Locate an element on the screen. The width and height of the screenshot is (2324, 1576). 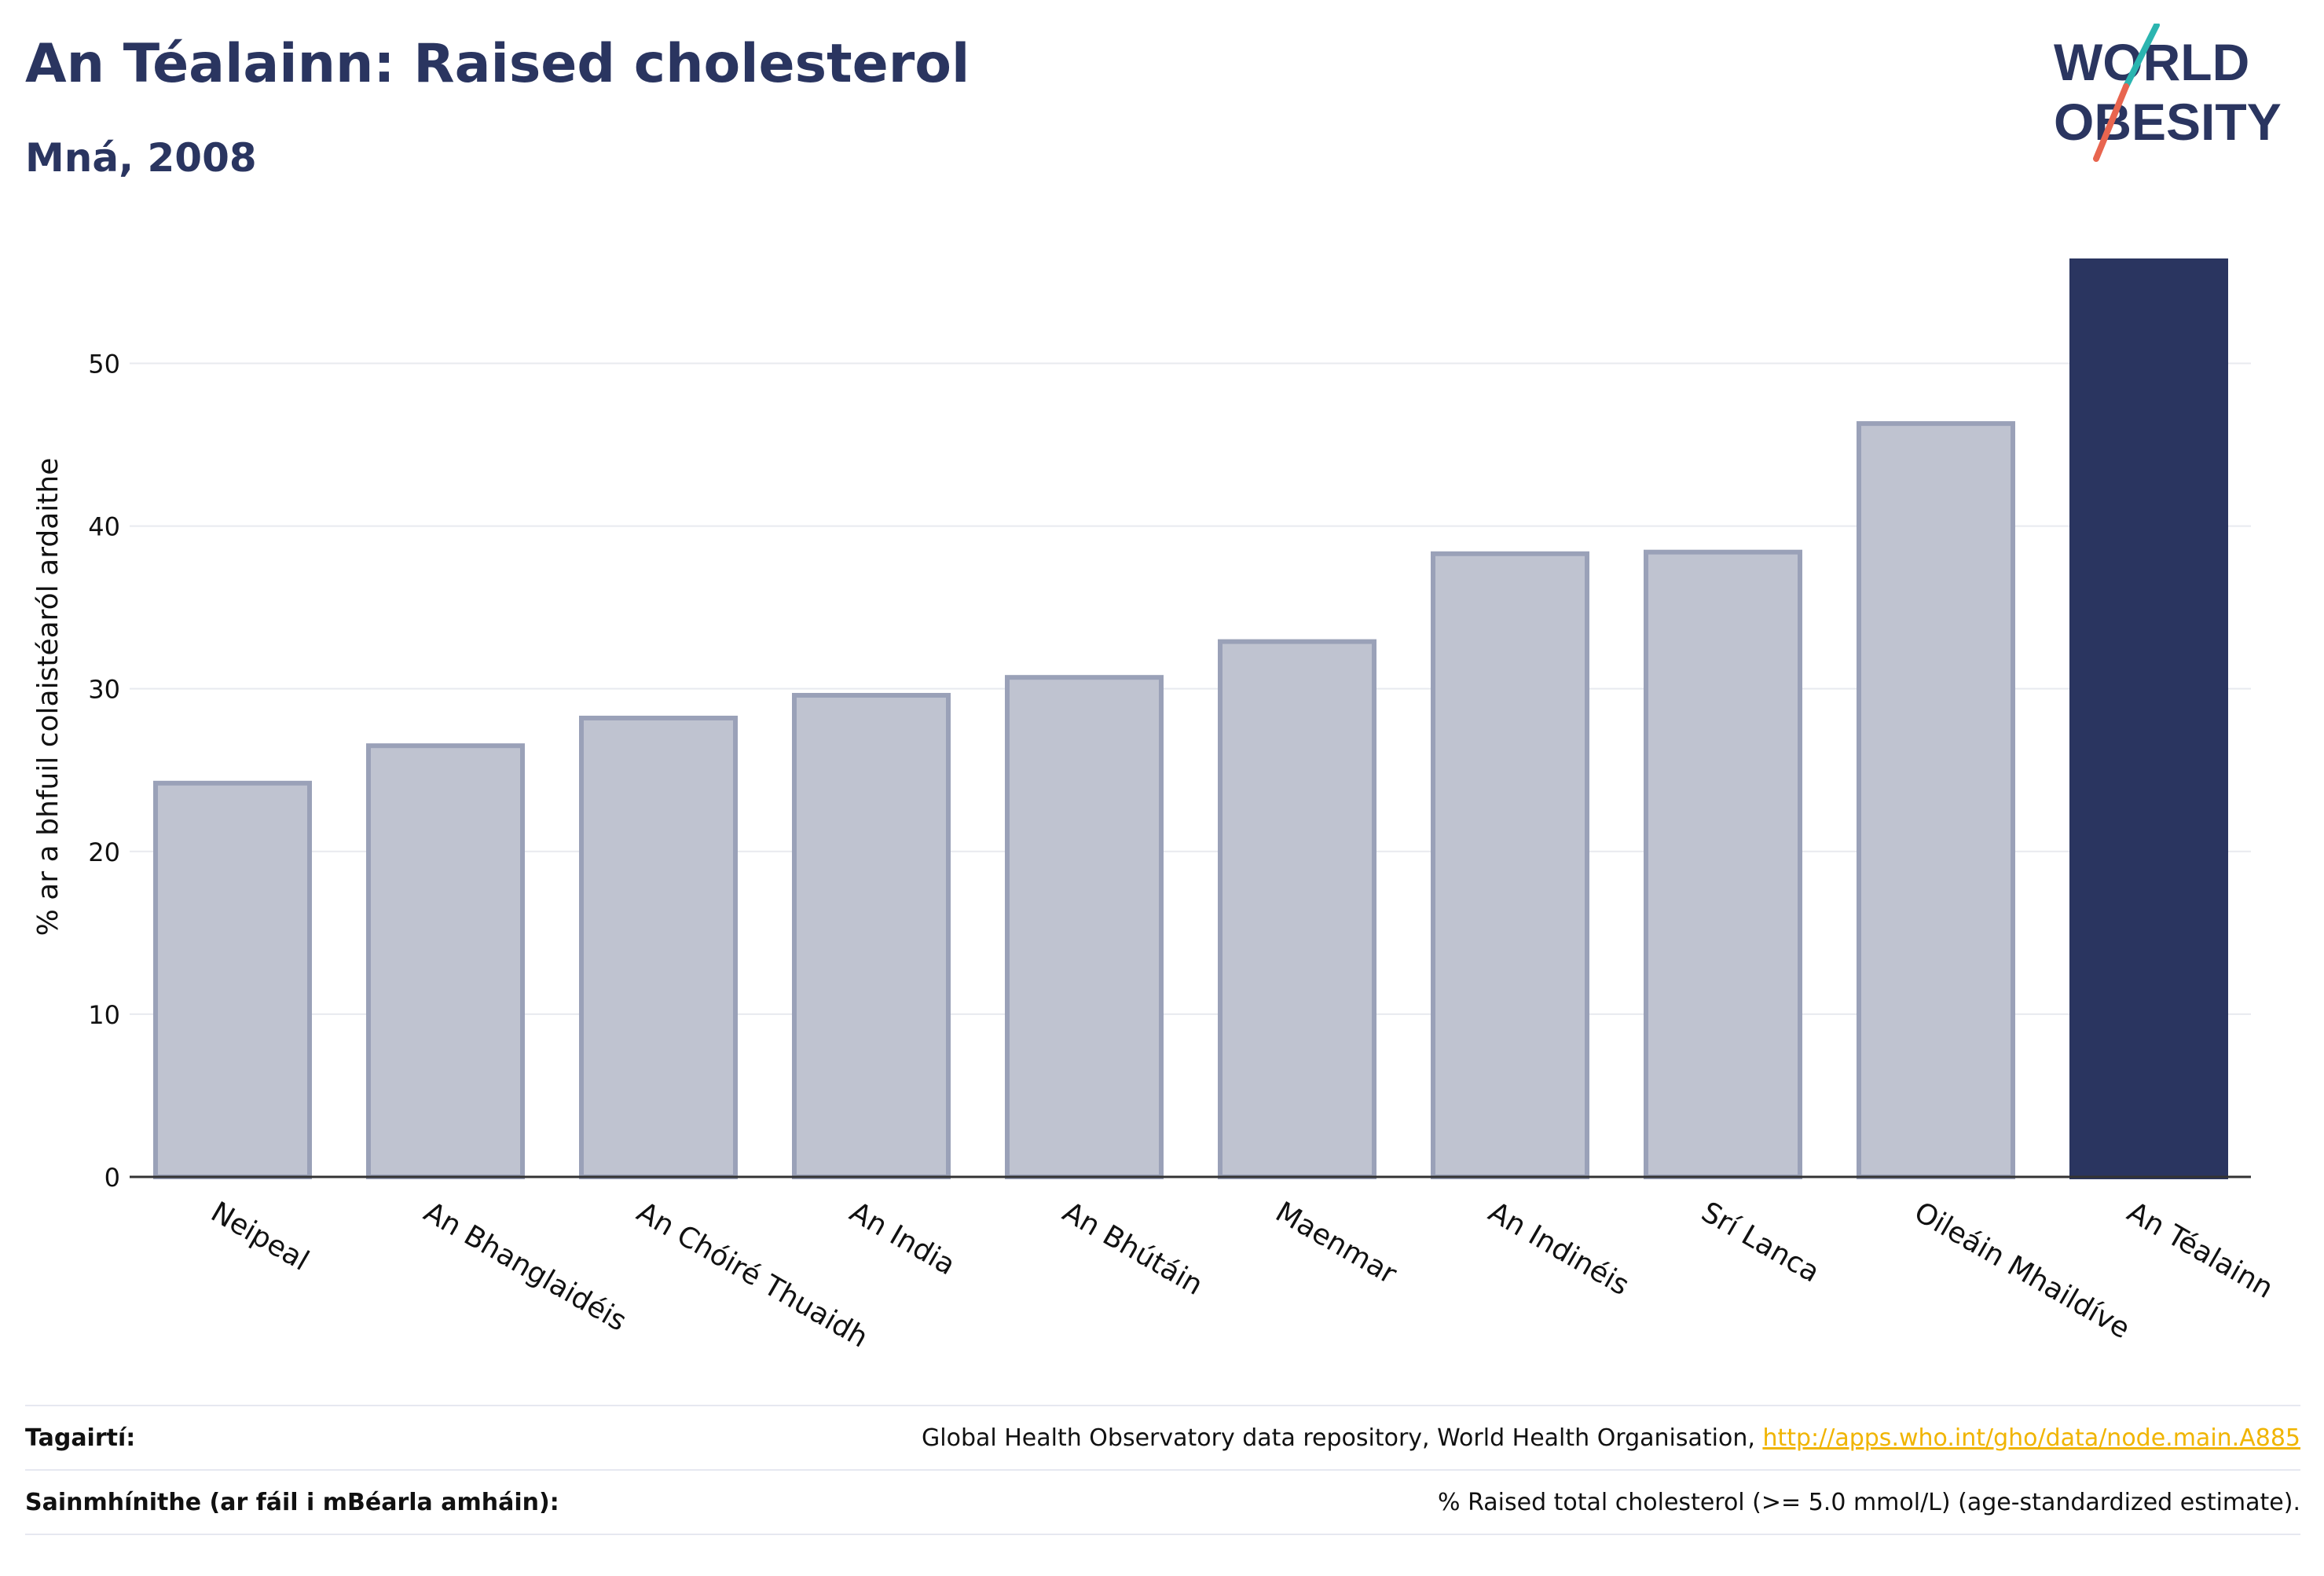
x-tick-label: An Chóiré Thuaidh is located at coordinates (753, 1275).